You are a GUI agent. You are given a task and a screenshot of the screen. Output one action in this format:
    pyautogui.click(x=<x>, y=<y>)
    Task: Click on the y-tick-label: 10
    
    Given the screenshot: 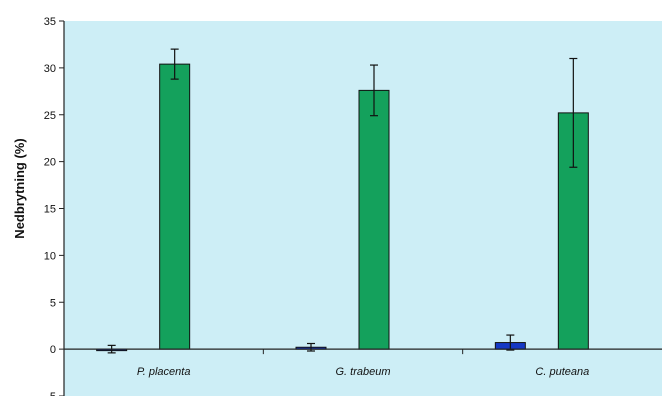 What is the action you would take?
    pyautogui.click(x=50, y=256)
    